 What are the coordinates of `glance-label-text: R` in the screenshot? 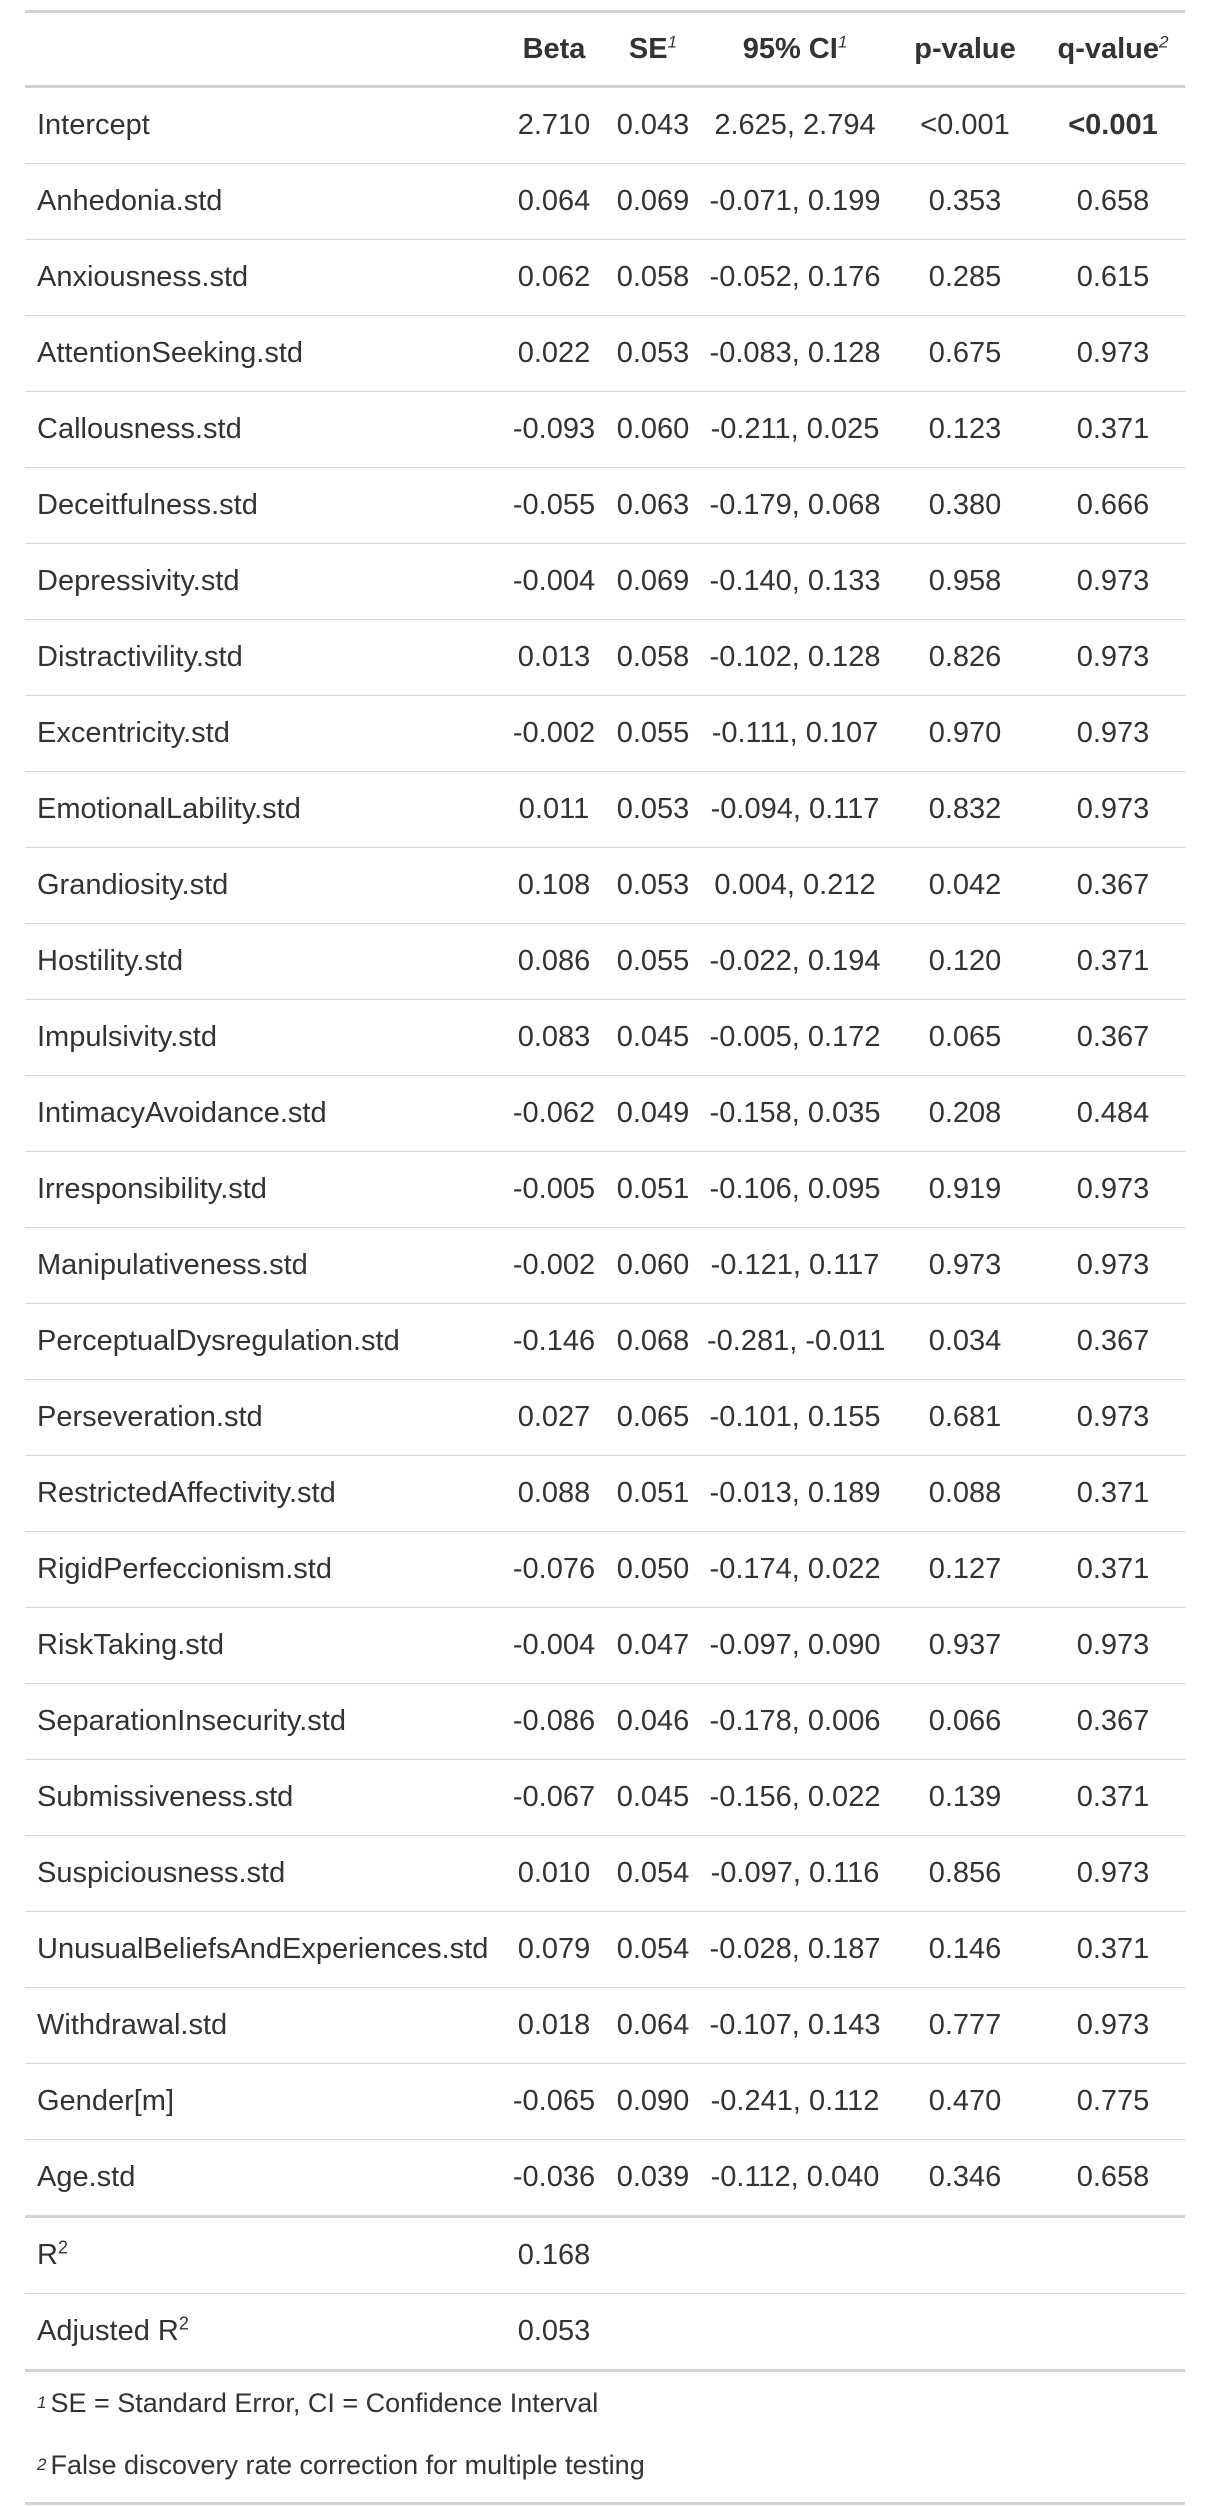 It's located at (47, 2255).